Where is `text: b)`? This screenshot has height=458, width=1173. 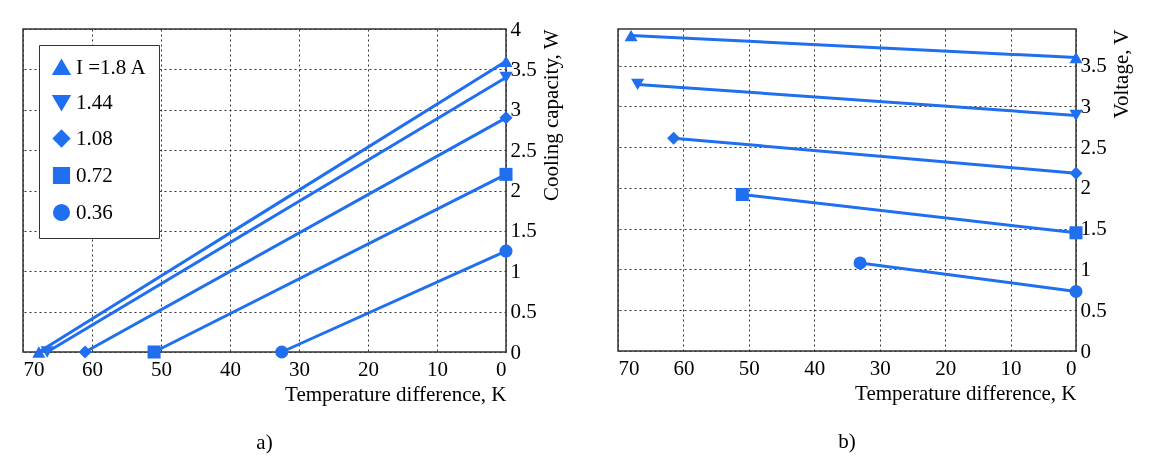
text: b) is located at coordinates (847, 441).